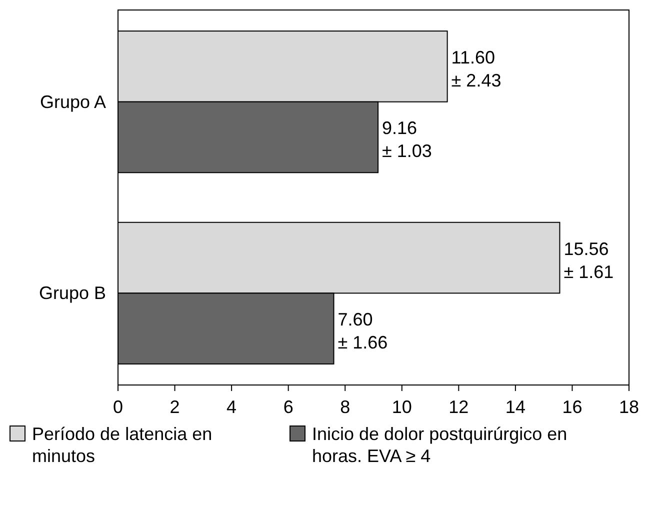 This screenshot has height=512, width=647. What do you see at coordinates (589, 260) in the screenshot?
I see `data-label: 15.56 ± 1.61` at bounding box center [589, 260].